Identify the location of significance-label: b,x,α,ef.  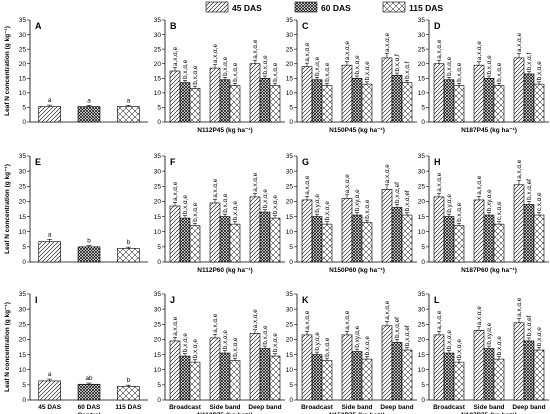
(397, 327).